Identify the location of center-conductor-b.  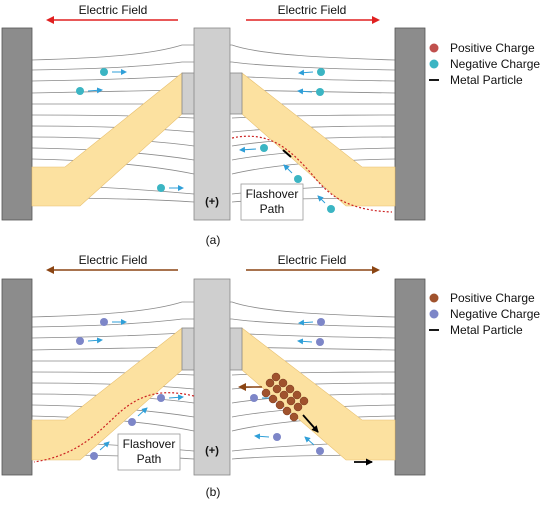
(212, 377).